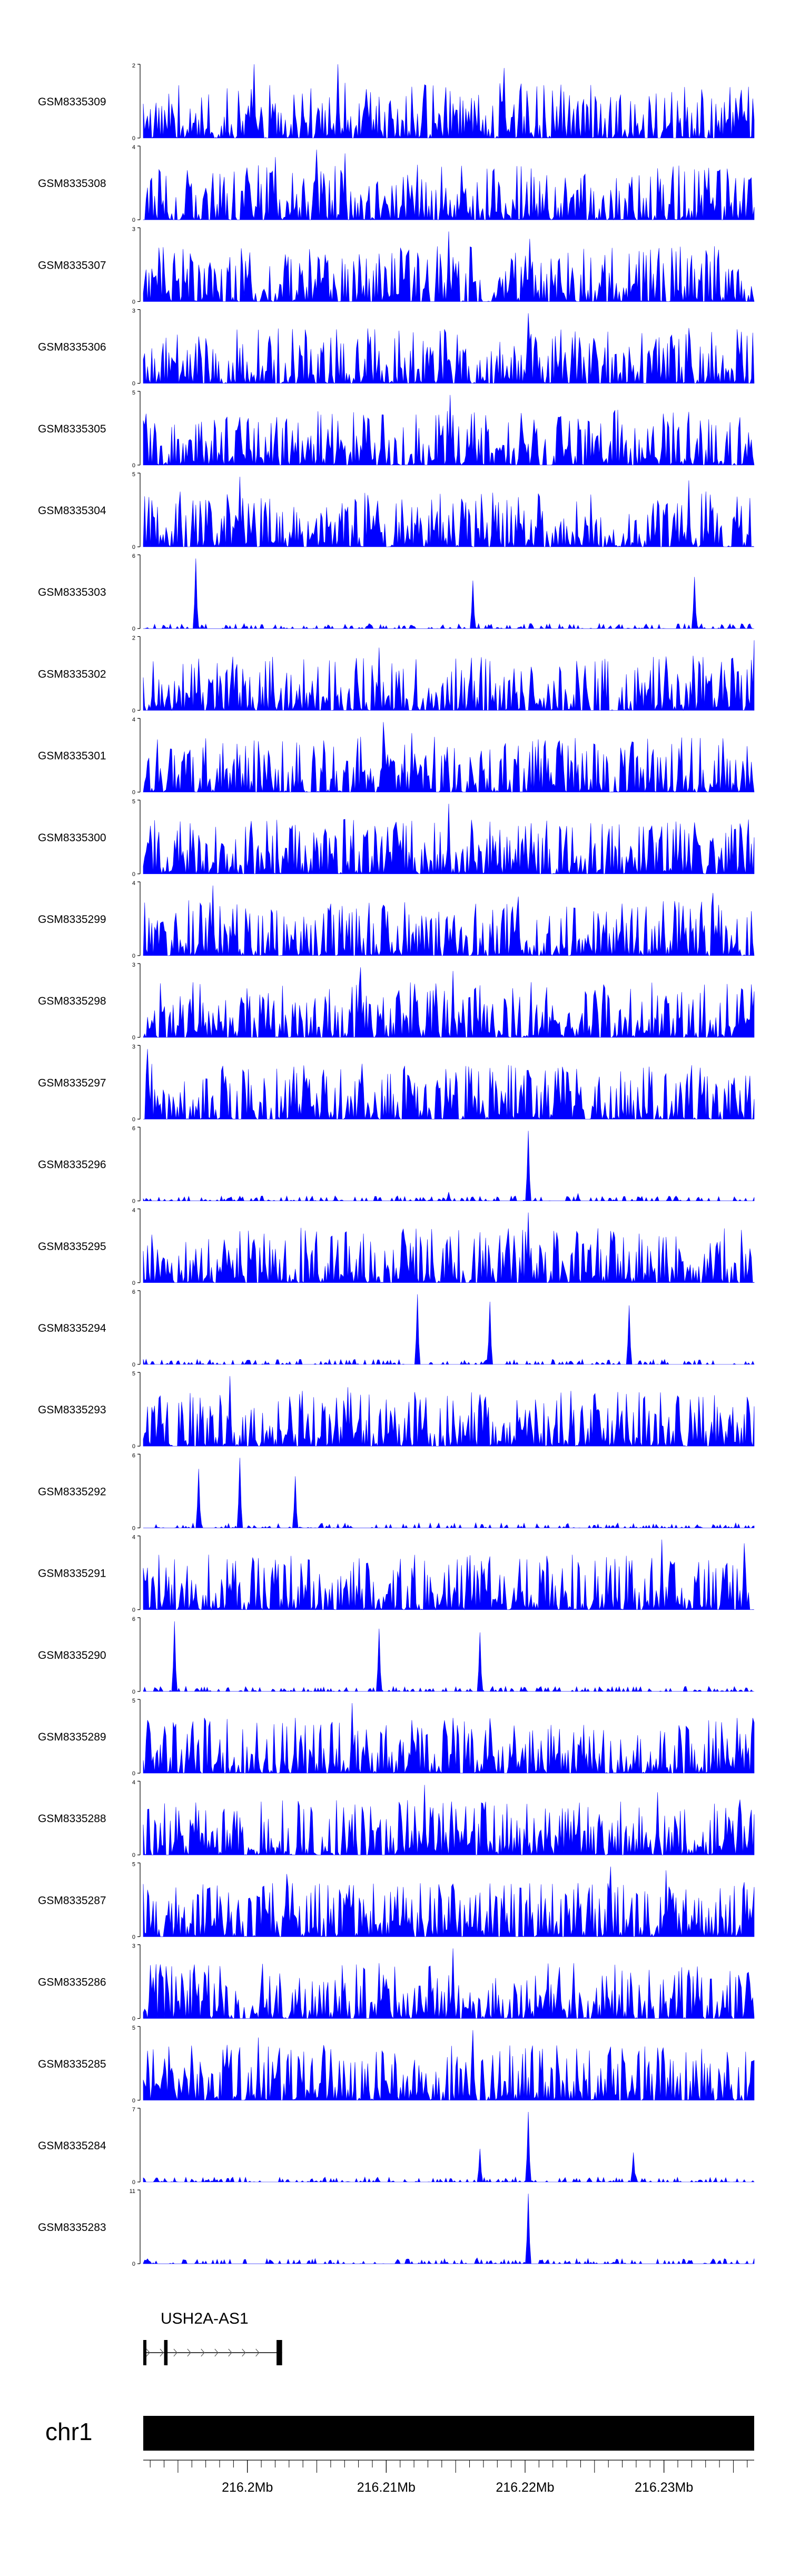  I want to click on track-label: GSM8335284, so click(72, 2146).